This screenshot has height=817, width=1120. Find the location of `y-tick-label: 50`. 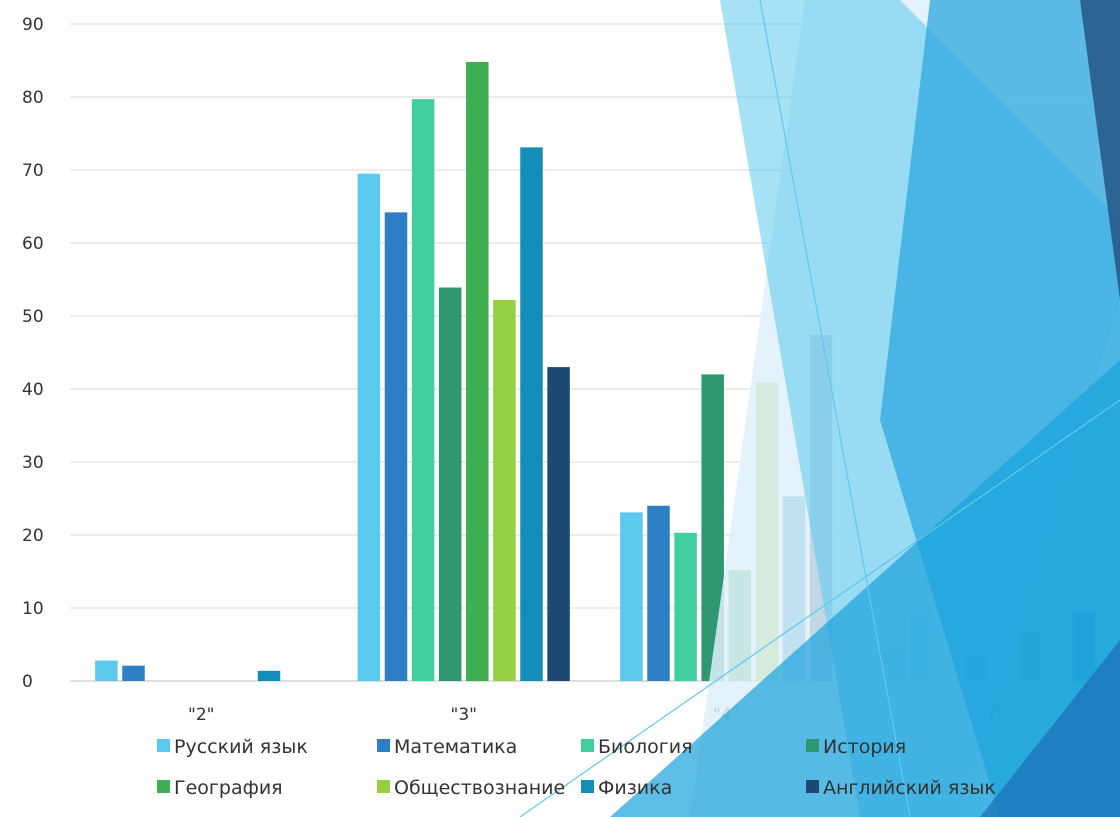

y-tick-label: 50 is located at coordinates (33, 317).